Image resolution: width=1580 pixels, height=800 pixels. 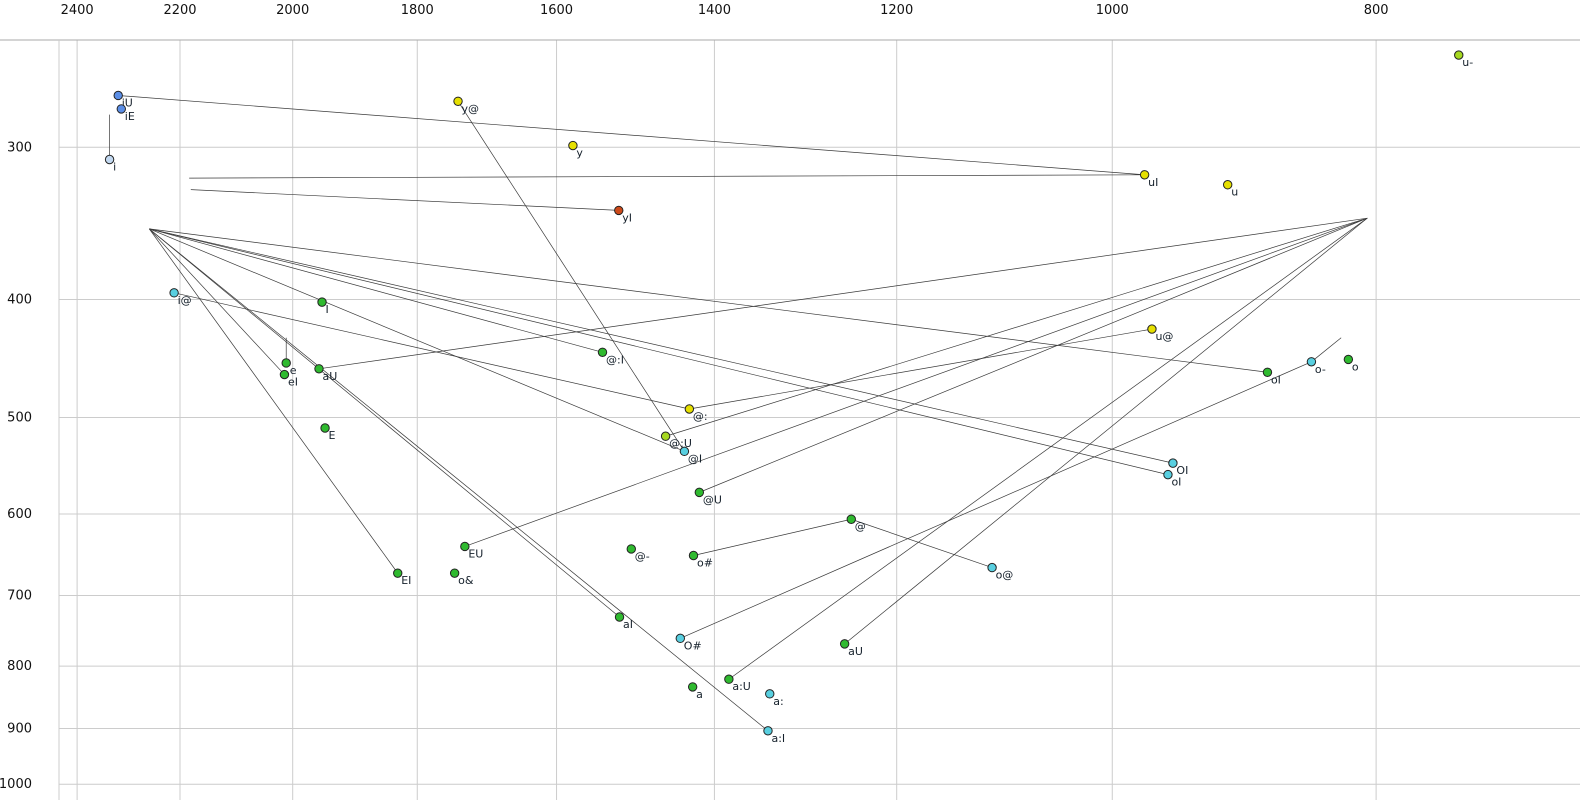 What do you see at coordinates (692, 687) in the screenshot?
I see `vowel-point-a` at bounding box center [692, 687].